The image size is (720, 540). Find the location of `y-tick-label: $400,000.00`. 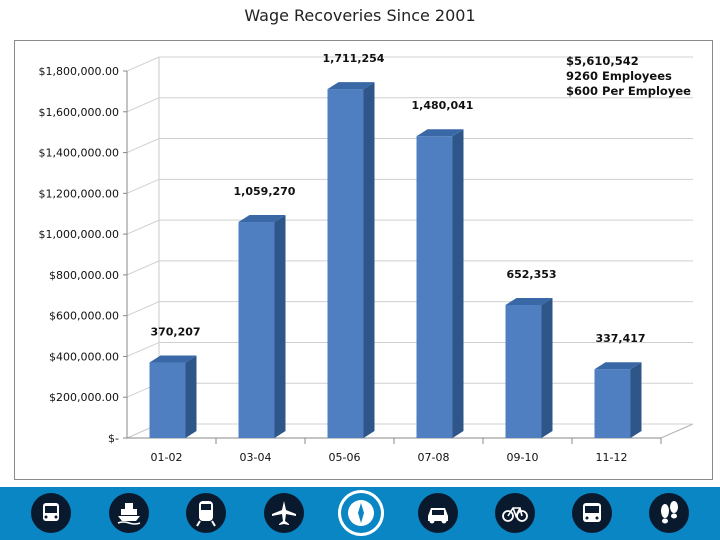

y-tick-label: $400,000.00 is located at coordinates (84, 356).